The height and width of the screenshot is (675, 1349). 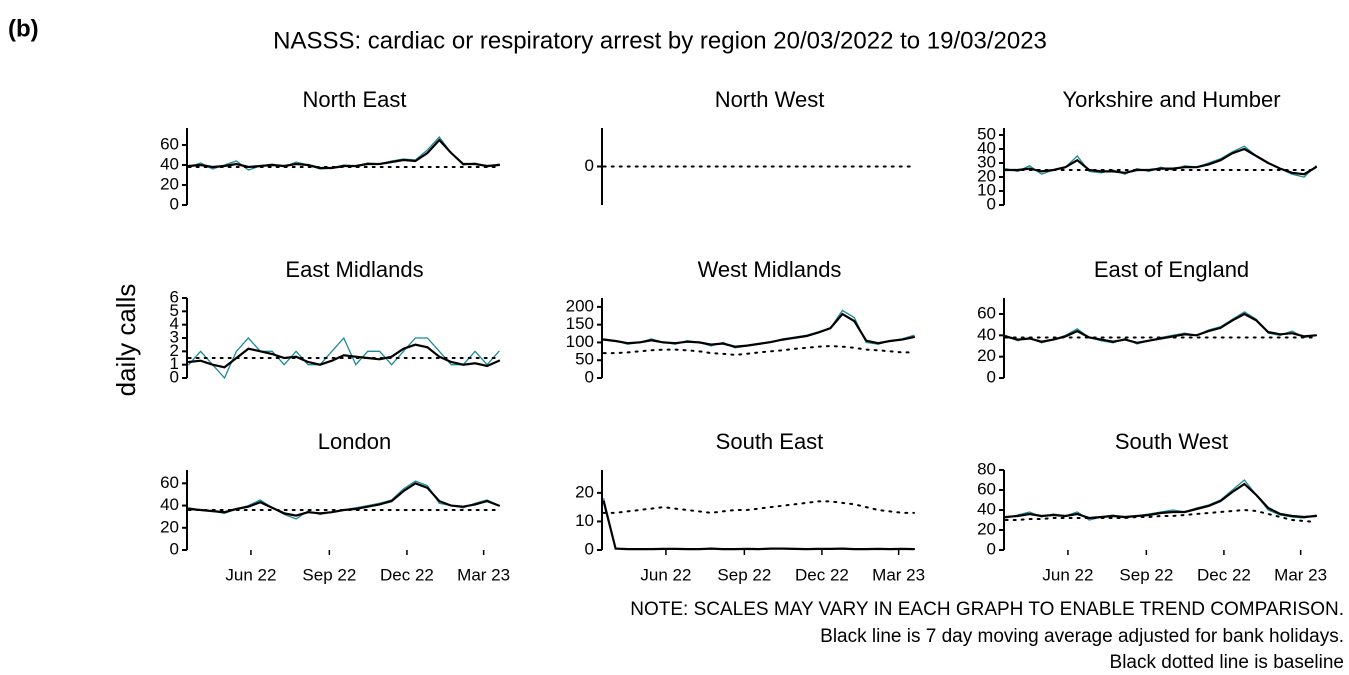 I want to click on y-tick-label: 3, so click(x=174, y=336).